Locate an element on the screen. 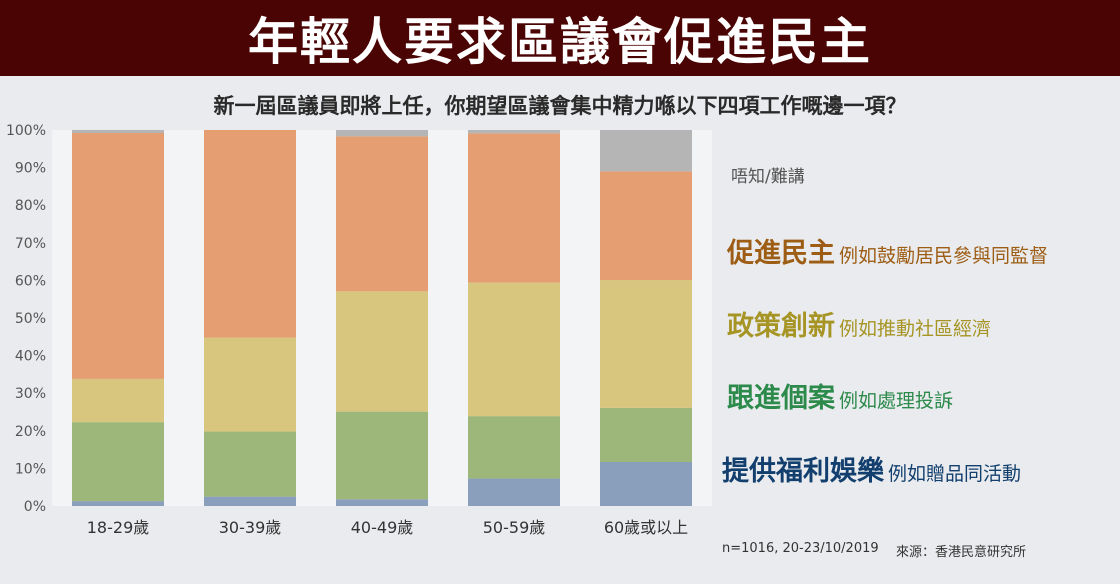 The height and width of the screenshot is (584, 1120). y-tick-label: 40% is located at coordinates (30, 357).